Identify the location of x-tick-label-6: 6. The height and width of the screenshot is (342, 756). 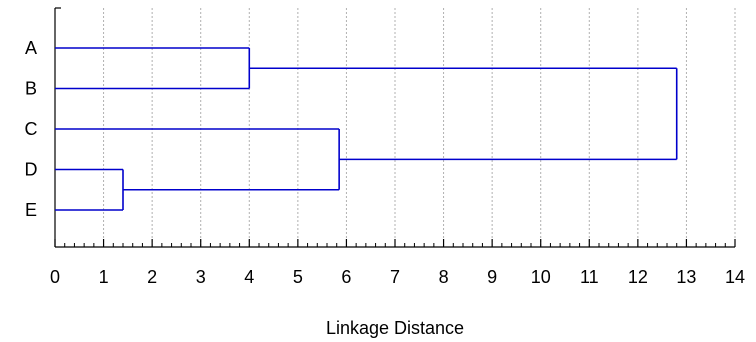
(346, 277).